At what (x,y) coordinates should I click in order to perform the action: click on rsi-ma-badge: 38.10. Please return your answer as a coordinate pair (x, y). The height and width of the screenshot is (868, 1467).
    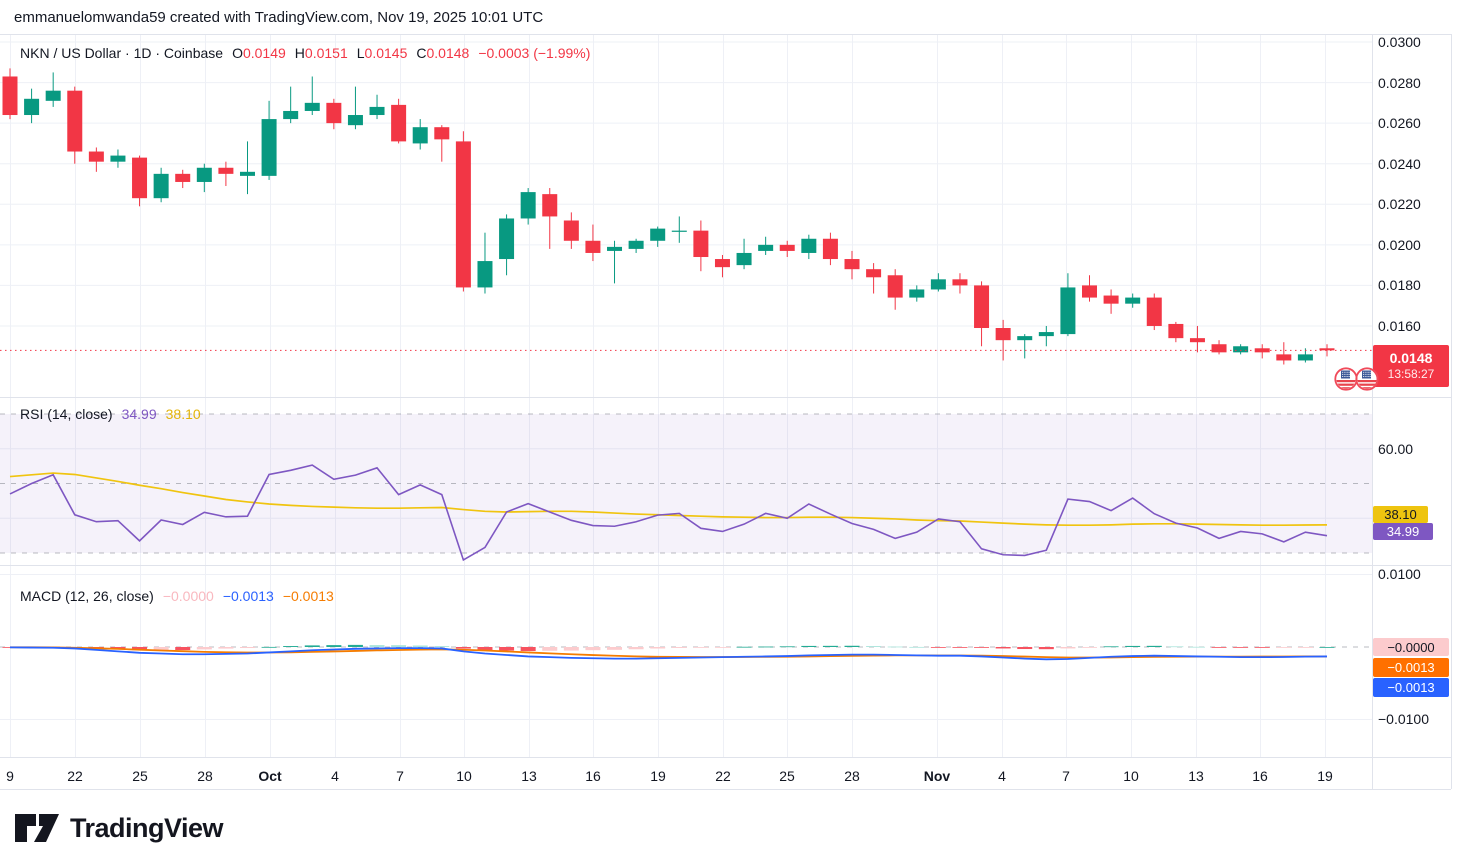
    Looking at the image, I should click on (1400, 514).